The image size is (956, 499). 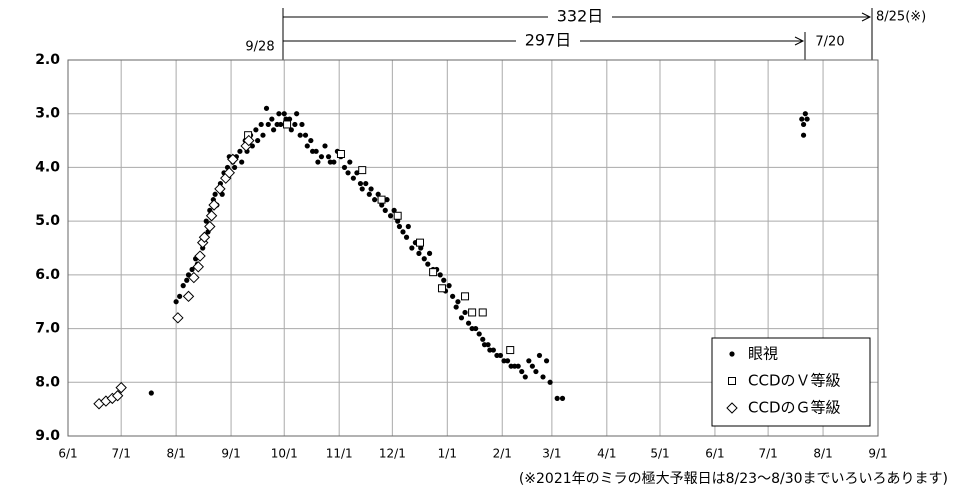 I want to click on x-tick-label: 11/1, so click(x=339, y=454).